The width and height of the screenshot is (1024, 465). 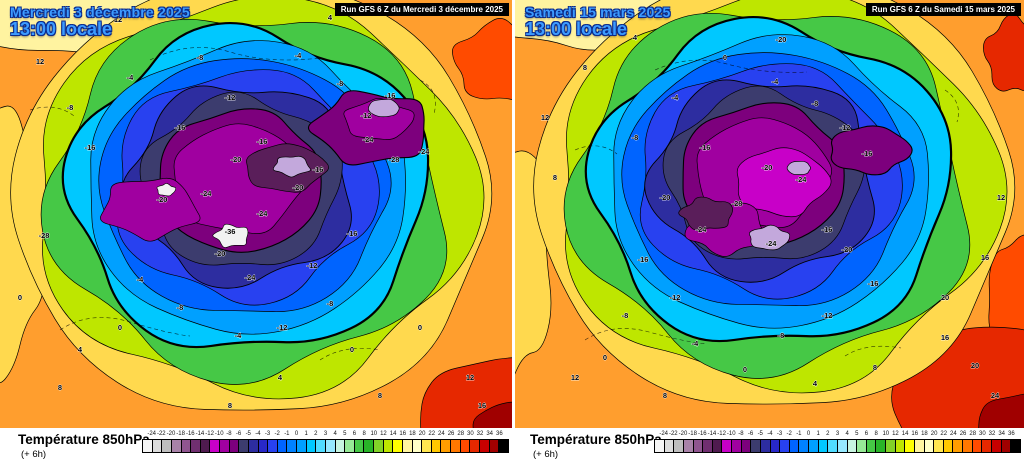 I want to click on colorbar-tick: 18, so click(x=924, y=434).